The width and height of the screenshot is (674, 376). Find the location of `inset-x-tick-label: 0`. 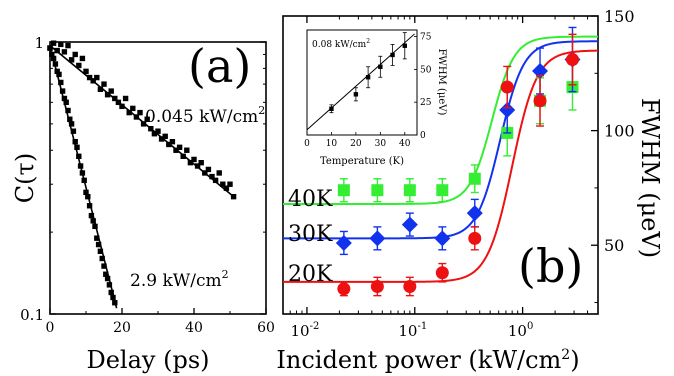

inset-x-tick-label: 0 is located at coordinates (307, 144).